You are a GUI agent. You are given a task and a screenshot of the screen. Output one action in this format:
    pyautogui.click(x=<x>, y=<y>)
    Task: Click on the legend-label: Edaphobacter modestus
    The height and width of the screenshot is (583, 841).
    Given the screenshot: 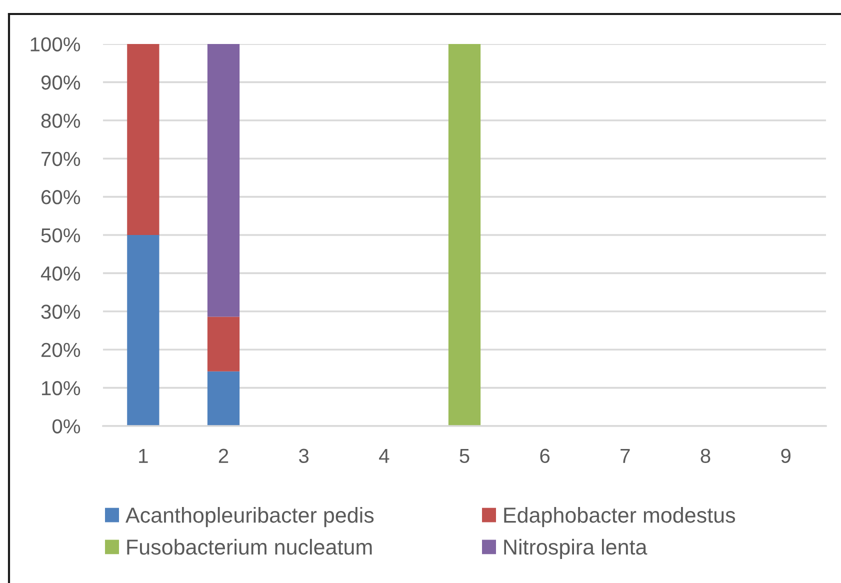 What is the action you would take?
    pyautogui.click(x=620, y=517)
    